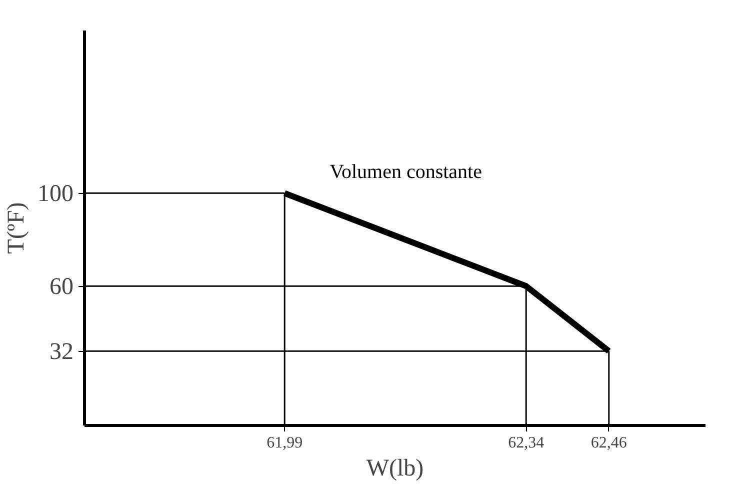 The height and width of the screenshot is (494, 745). I want to click on x-tick-label: 62,46, so click(608, 443).